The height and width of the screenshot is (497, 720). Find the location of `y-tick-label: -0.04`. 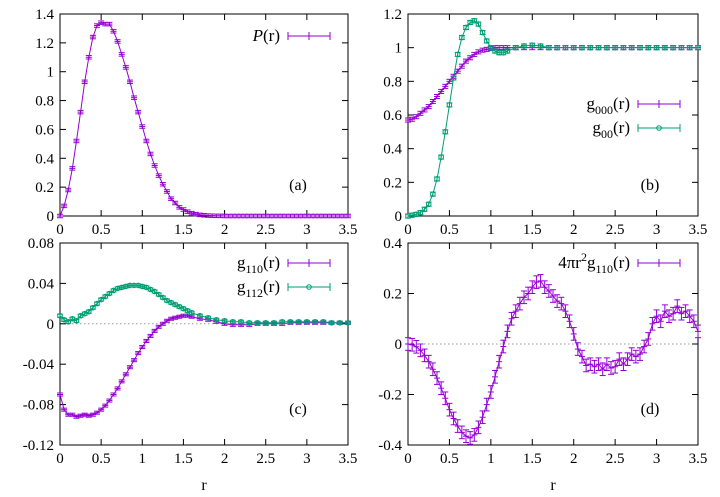

y-tick-label: -0.04 is located at coordinates (39, 365).